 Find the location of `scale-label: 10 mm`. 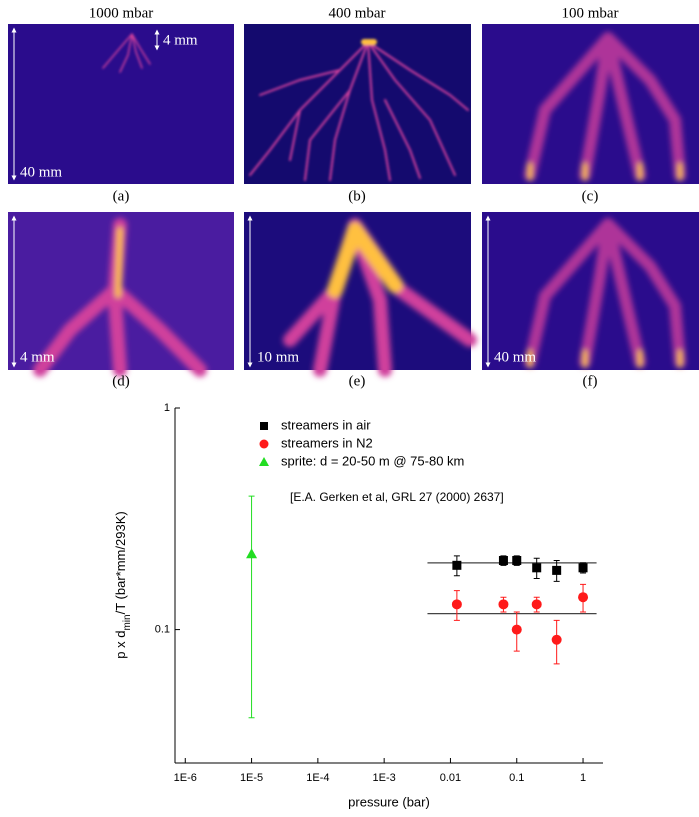

scale-label: 10 mm is located at coordinates (278, 357).